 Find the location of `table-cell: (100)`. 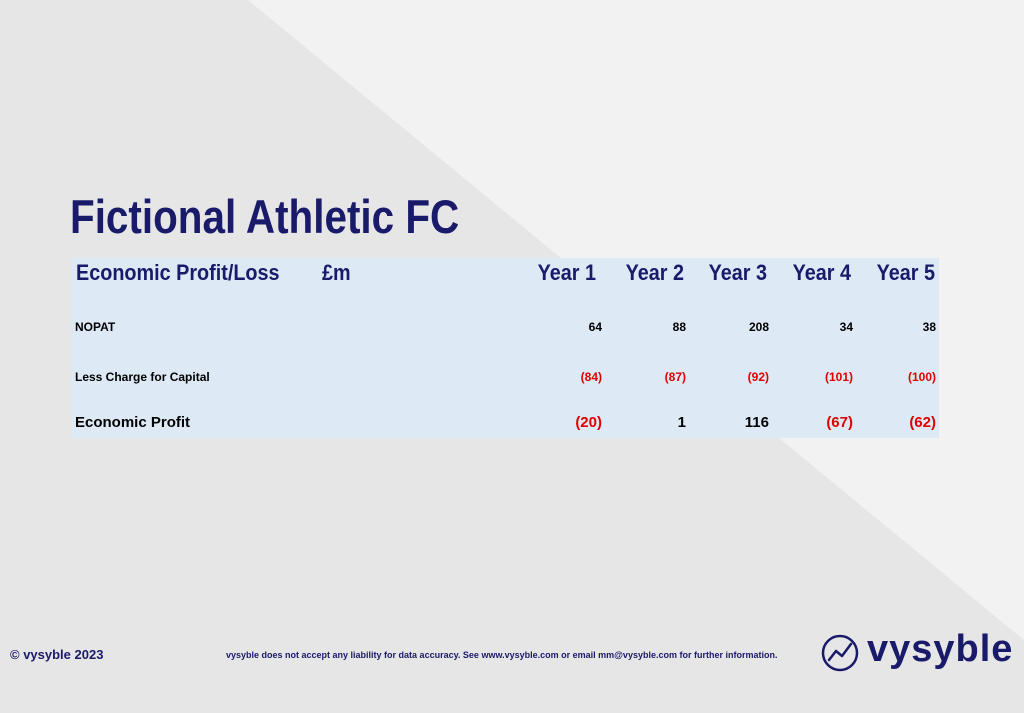

table-cell: (100) is located at coordinates (921, 377).